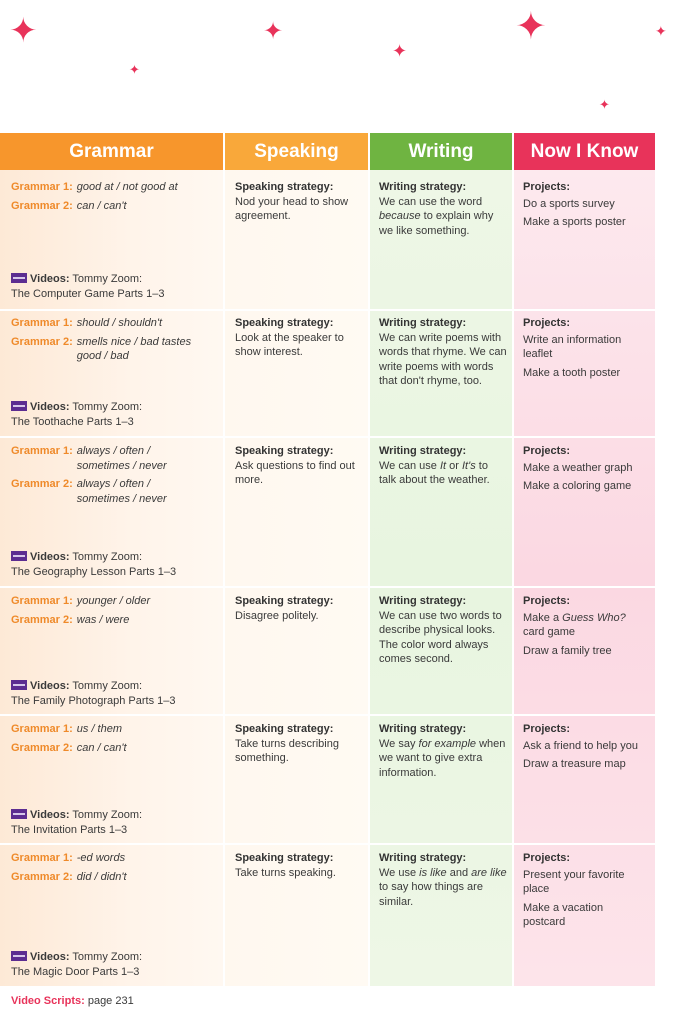  What do you see at coordinates (549, 632) in the screenshot?
I see `project-text-part: card game` at bounding box center [549, 632].